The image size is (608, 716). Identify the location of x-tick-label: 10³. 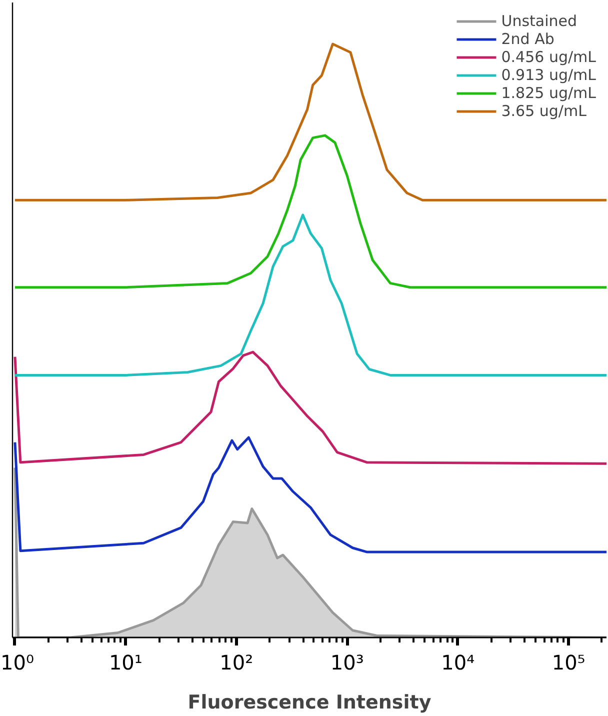
(347, 662).